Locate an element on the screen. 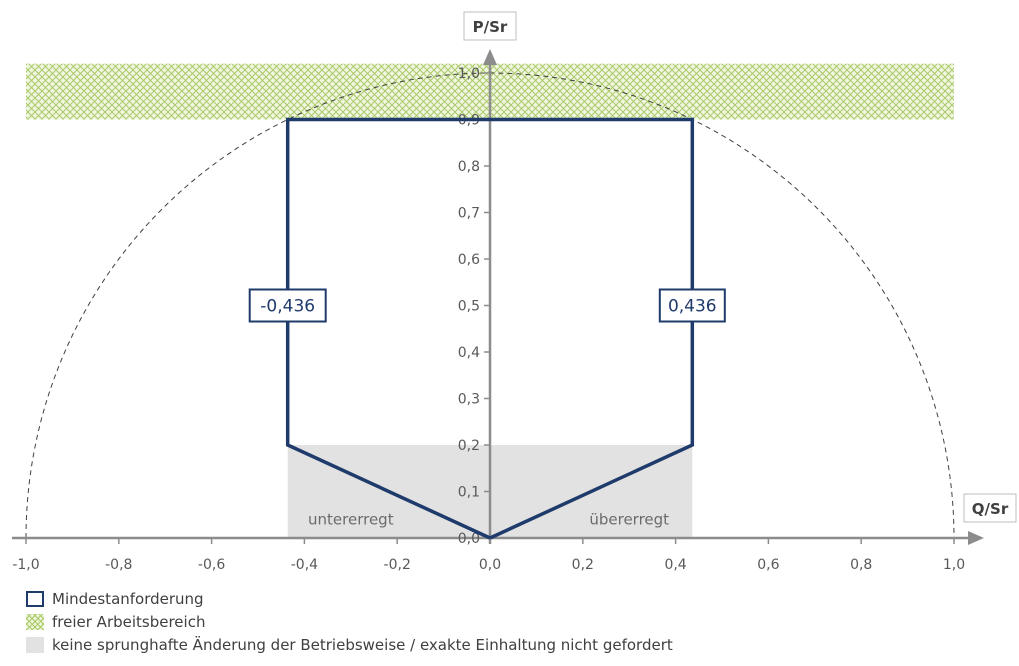 Image resolution: width=1019 pixels, height=666 pixels. x-axis-title: Q/Sr is located at coordinates (990, 509).